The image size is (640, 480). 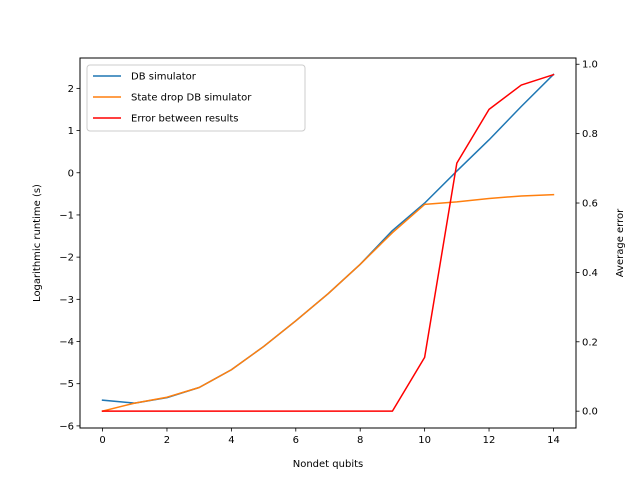 I want to click on y2-tick-label: 0.4, so click(x=590, y=273).